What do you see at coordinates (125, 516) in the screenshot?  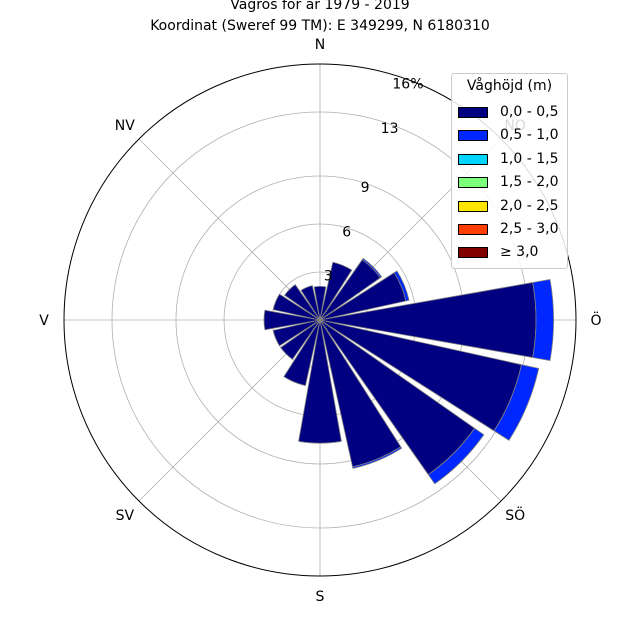 I see `direction-label: SV` at bounding box center [125, 516].